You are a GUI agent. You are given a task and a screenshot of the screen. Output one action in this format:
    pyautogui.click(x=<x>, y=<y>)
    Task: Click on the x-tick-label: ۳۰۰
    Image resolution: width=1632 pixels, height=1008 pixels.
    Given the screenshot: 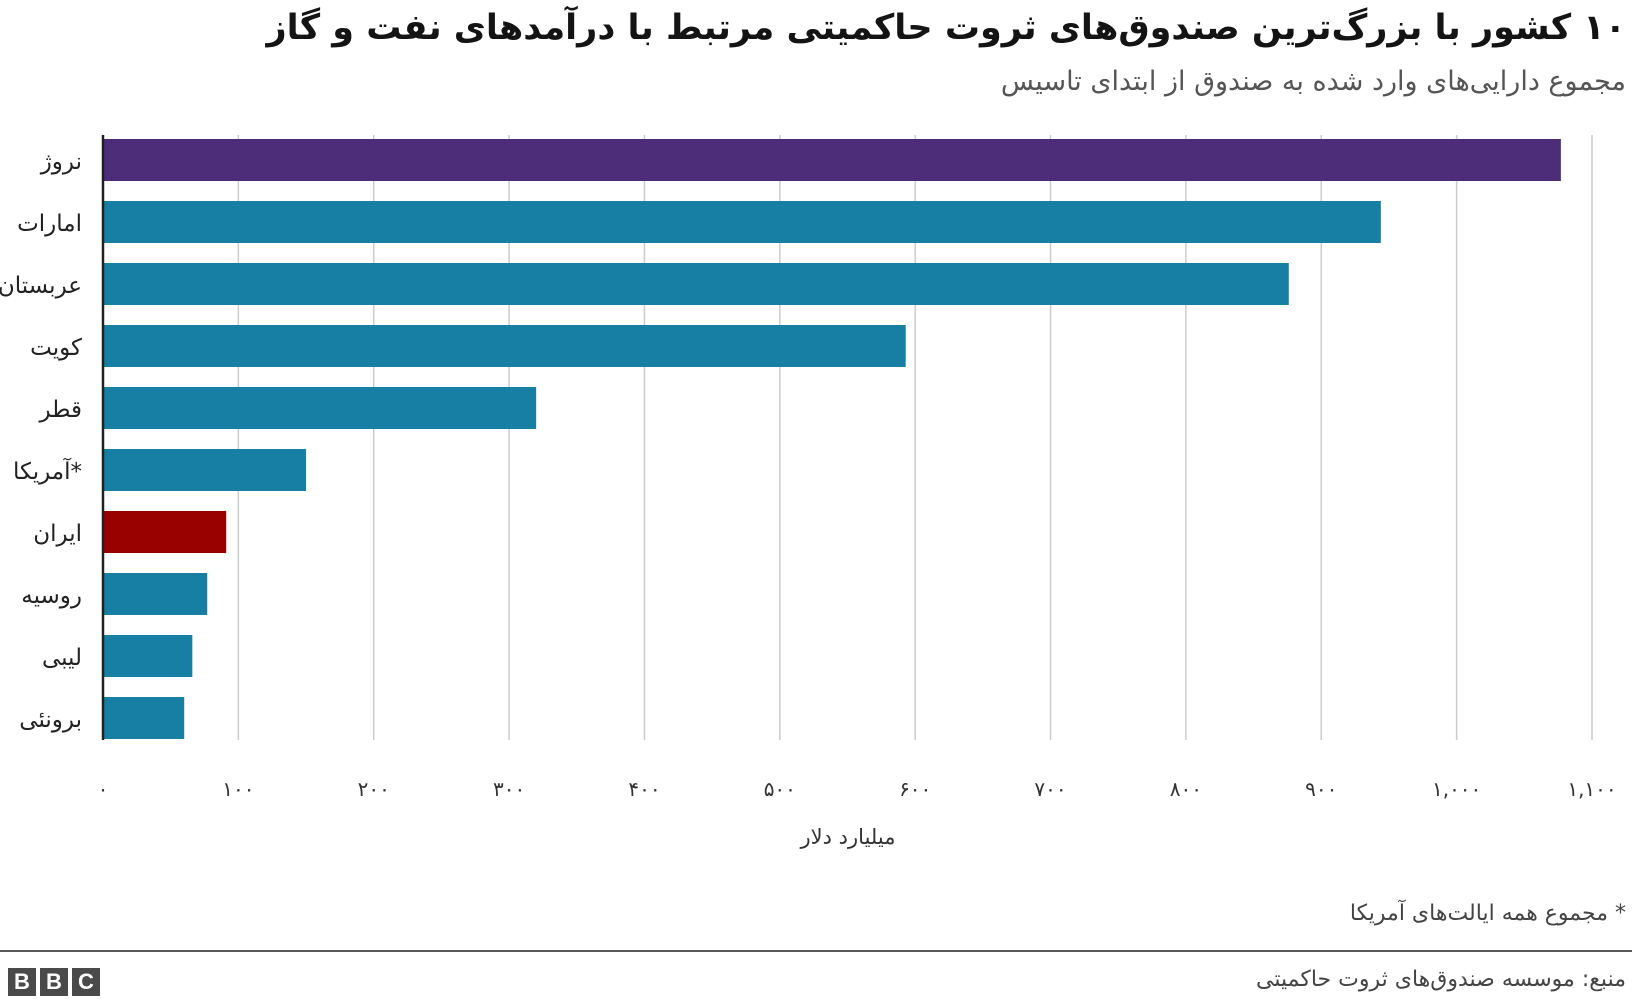 What is the action you would take?
    pyautogui.click(x=509, y=789)
    